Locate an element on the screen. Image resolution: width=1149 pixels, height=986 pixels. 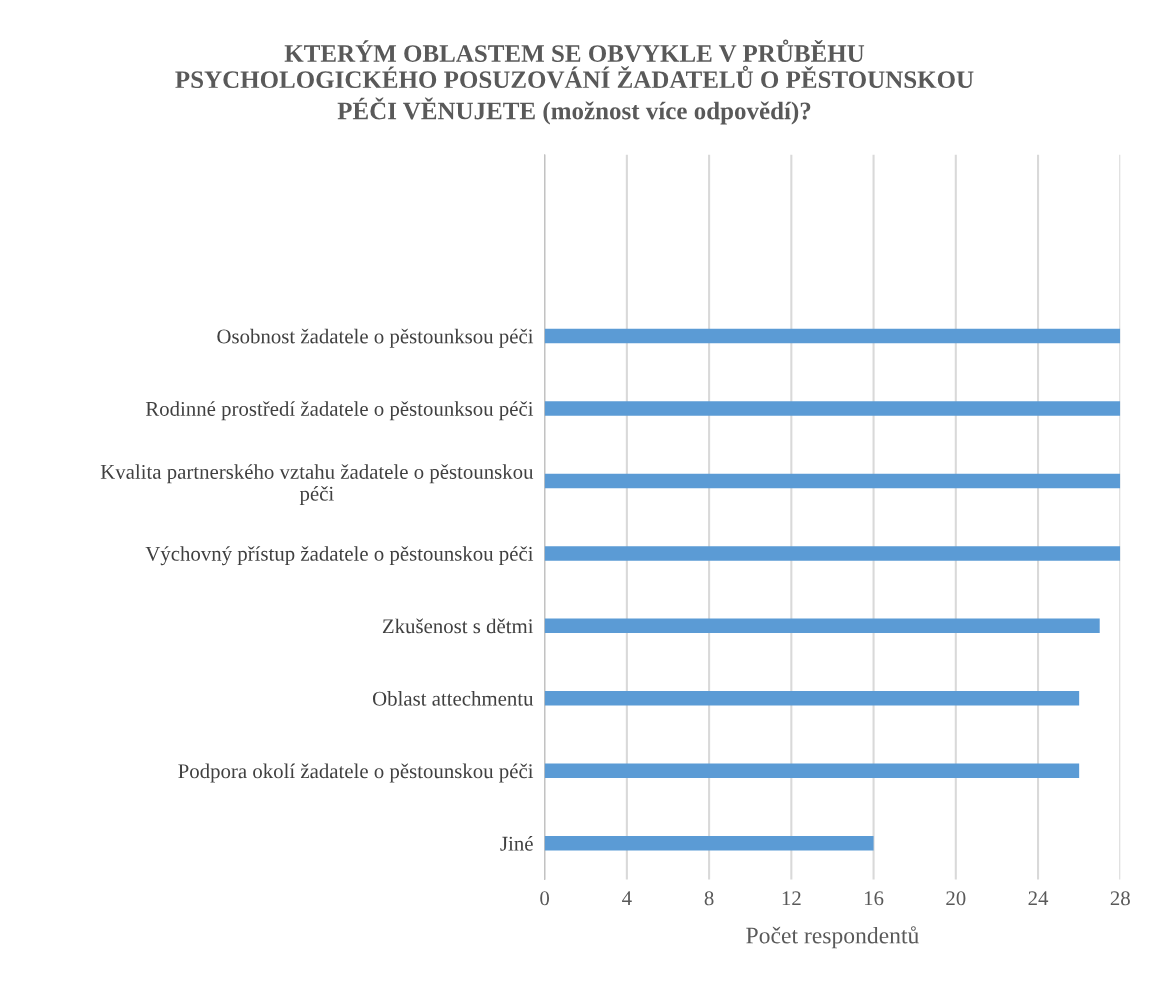
x-tick-label: 20 is located at coordinates (956, 898).